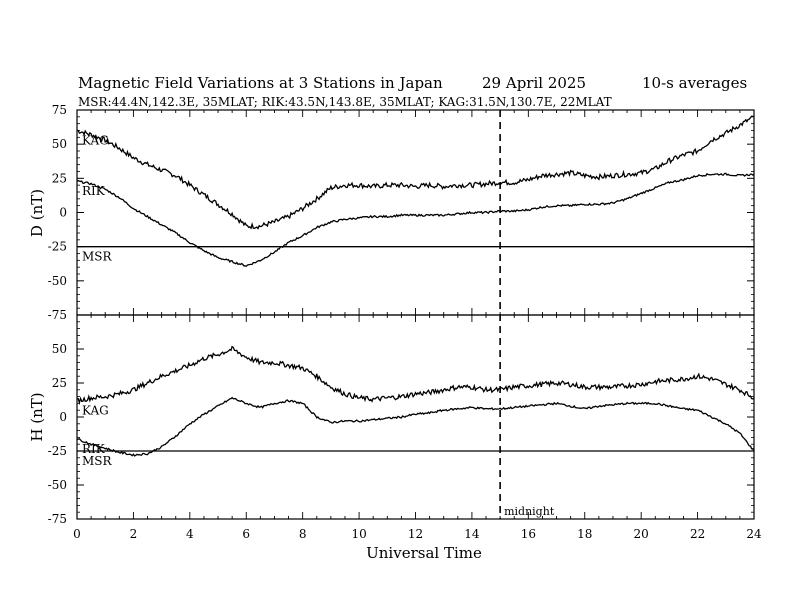 This screenshot has width=792, height=612. I want to click on x-tick-label: 8, so click(303, 534).